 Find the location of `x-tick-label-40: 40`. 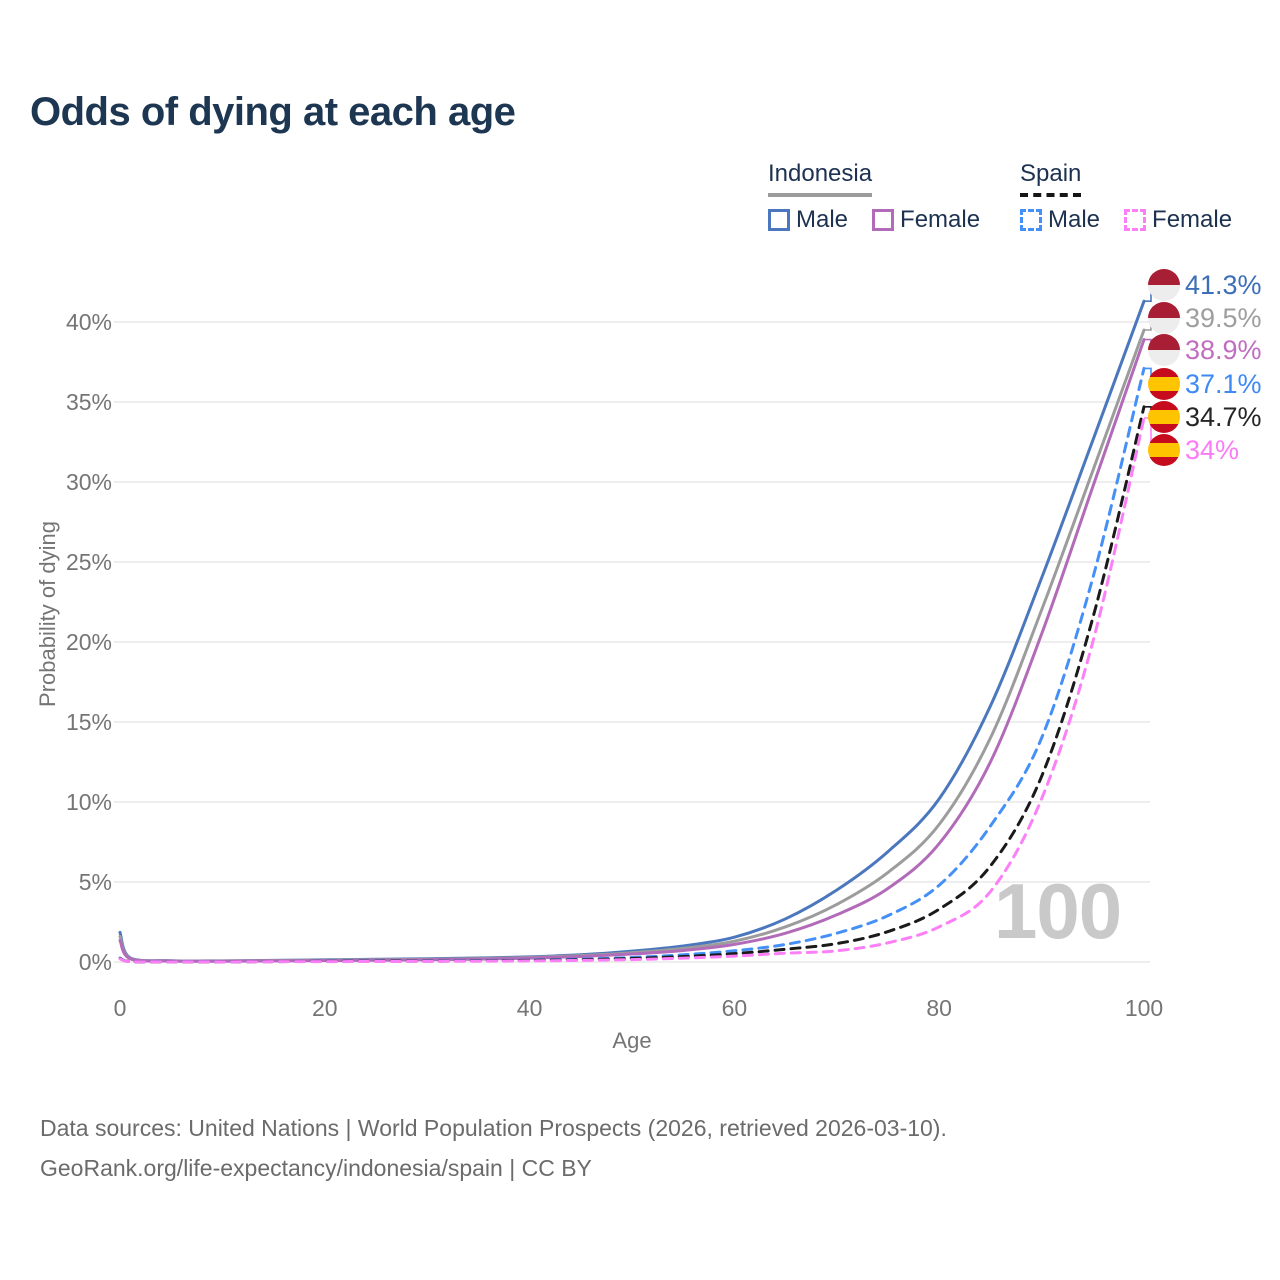

x-tick-label-40: 40 is located at coordinates (530, 1008).